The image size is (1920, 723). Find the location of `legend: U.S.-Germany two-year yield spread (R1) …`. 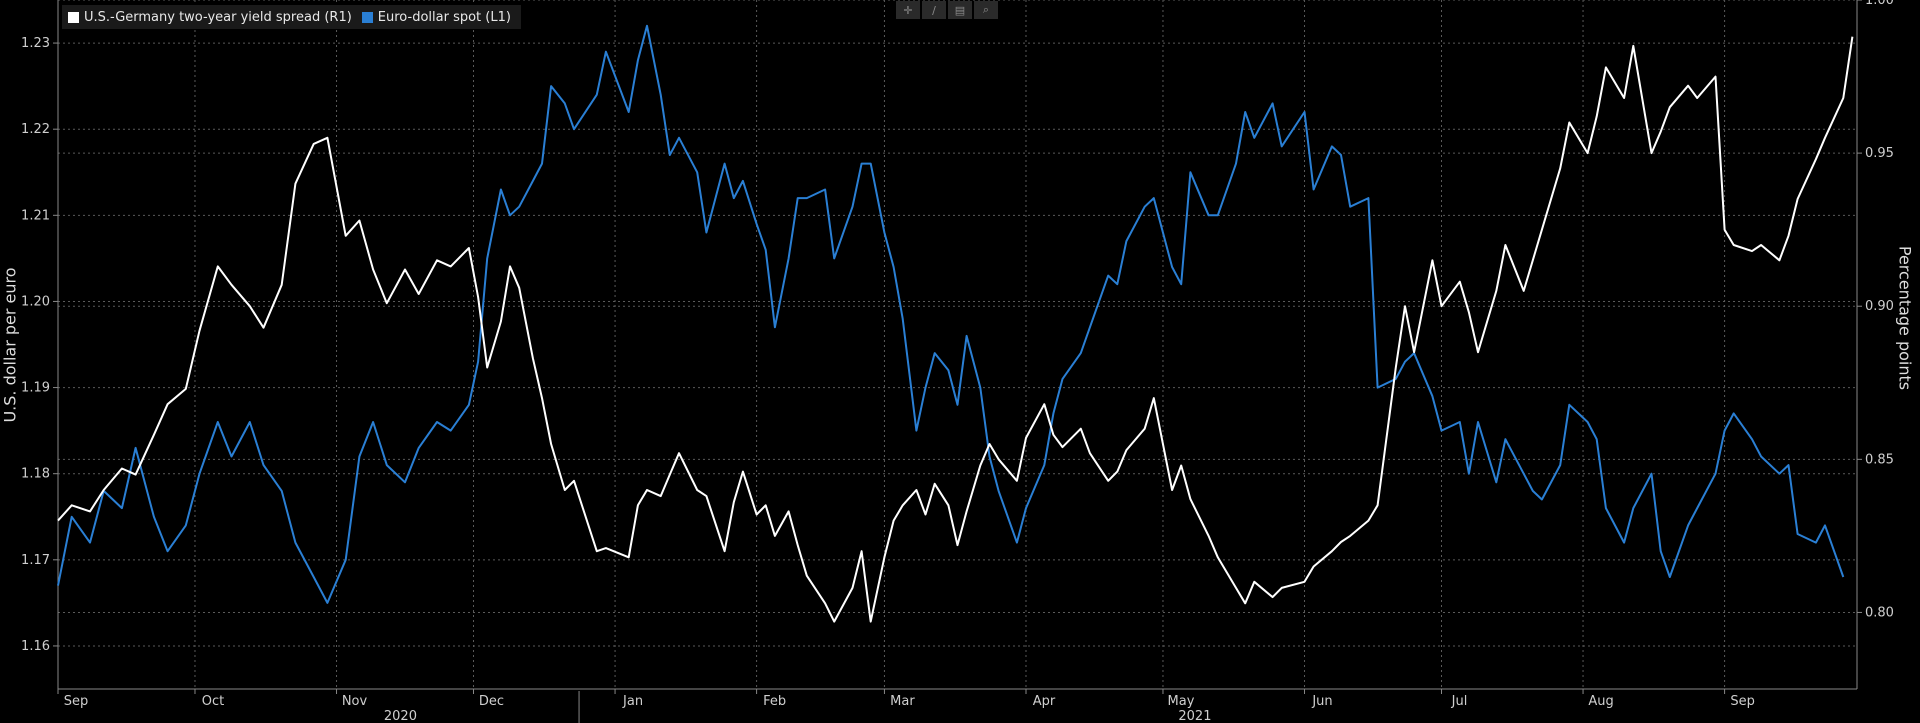

legend: U.S.-Germany two-year yield spread (R1) … is located at coordinates (291, 17).